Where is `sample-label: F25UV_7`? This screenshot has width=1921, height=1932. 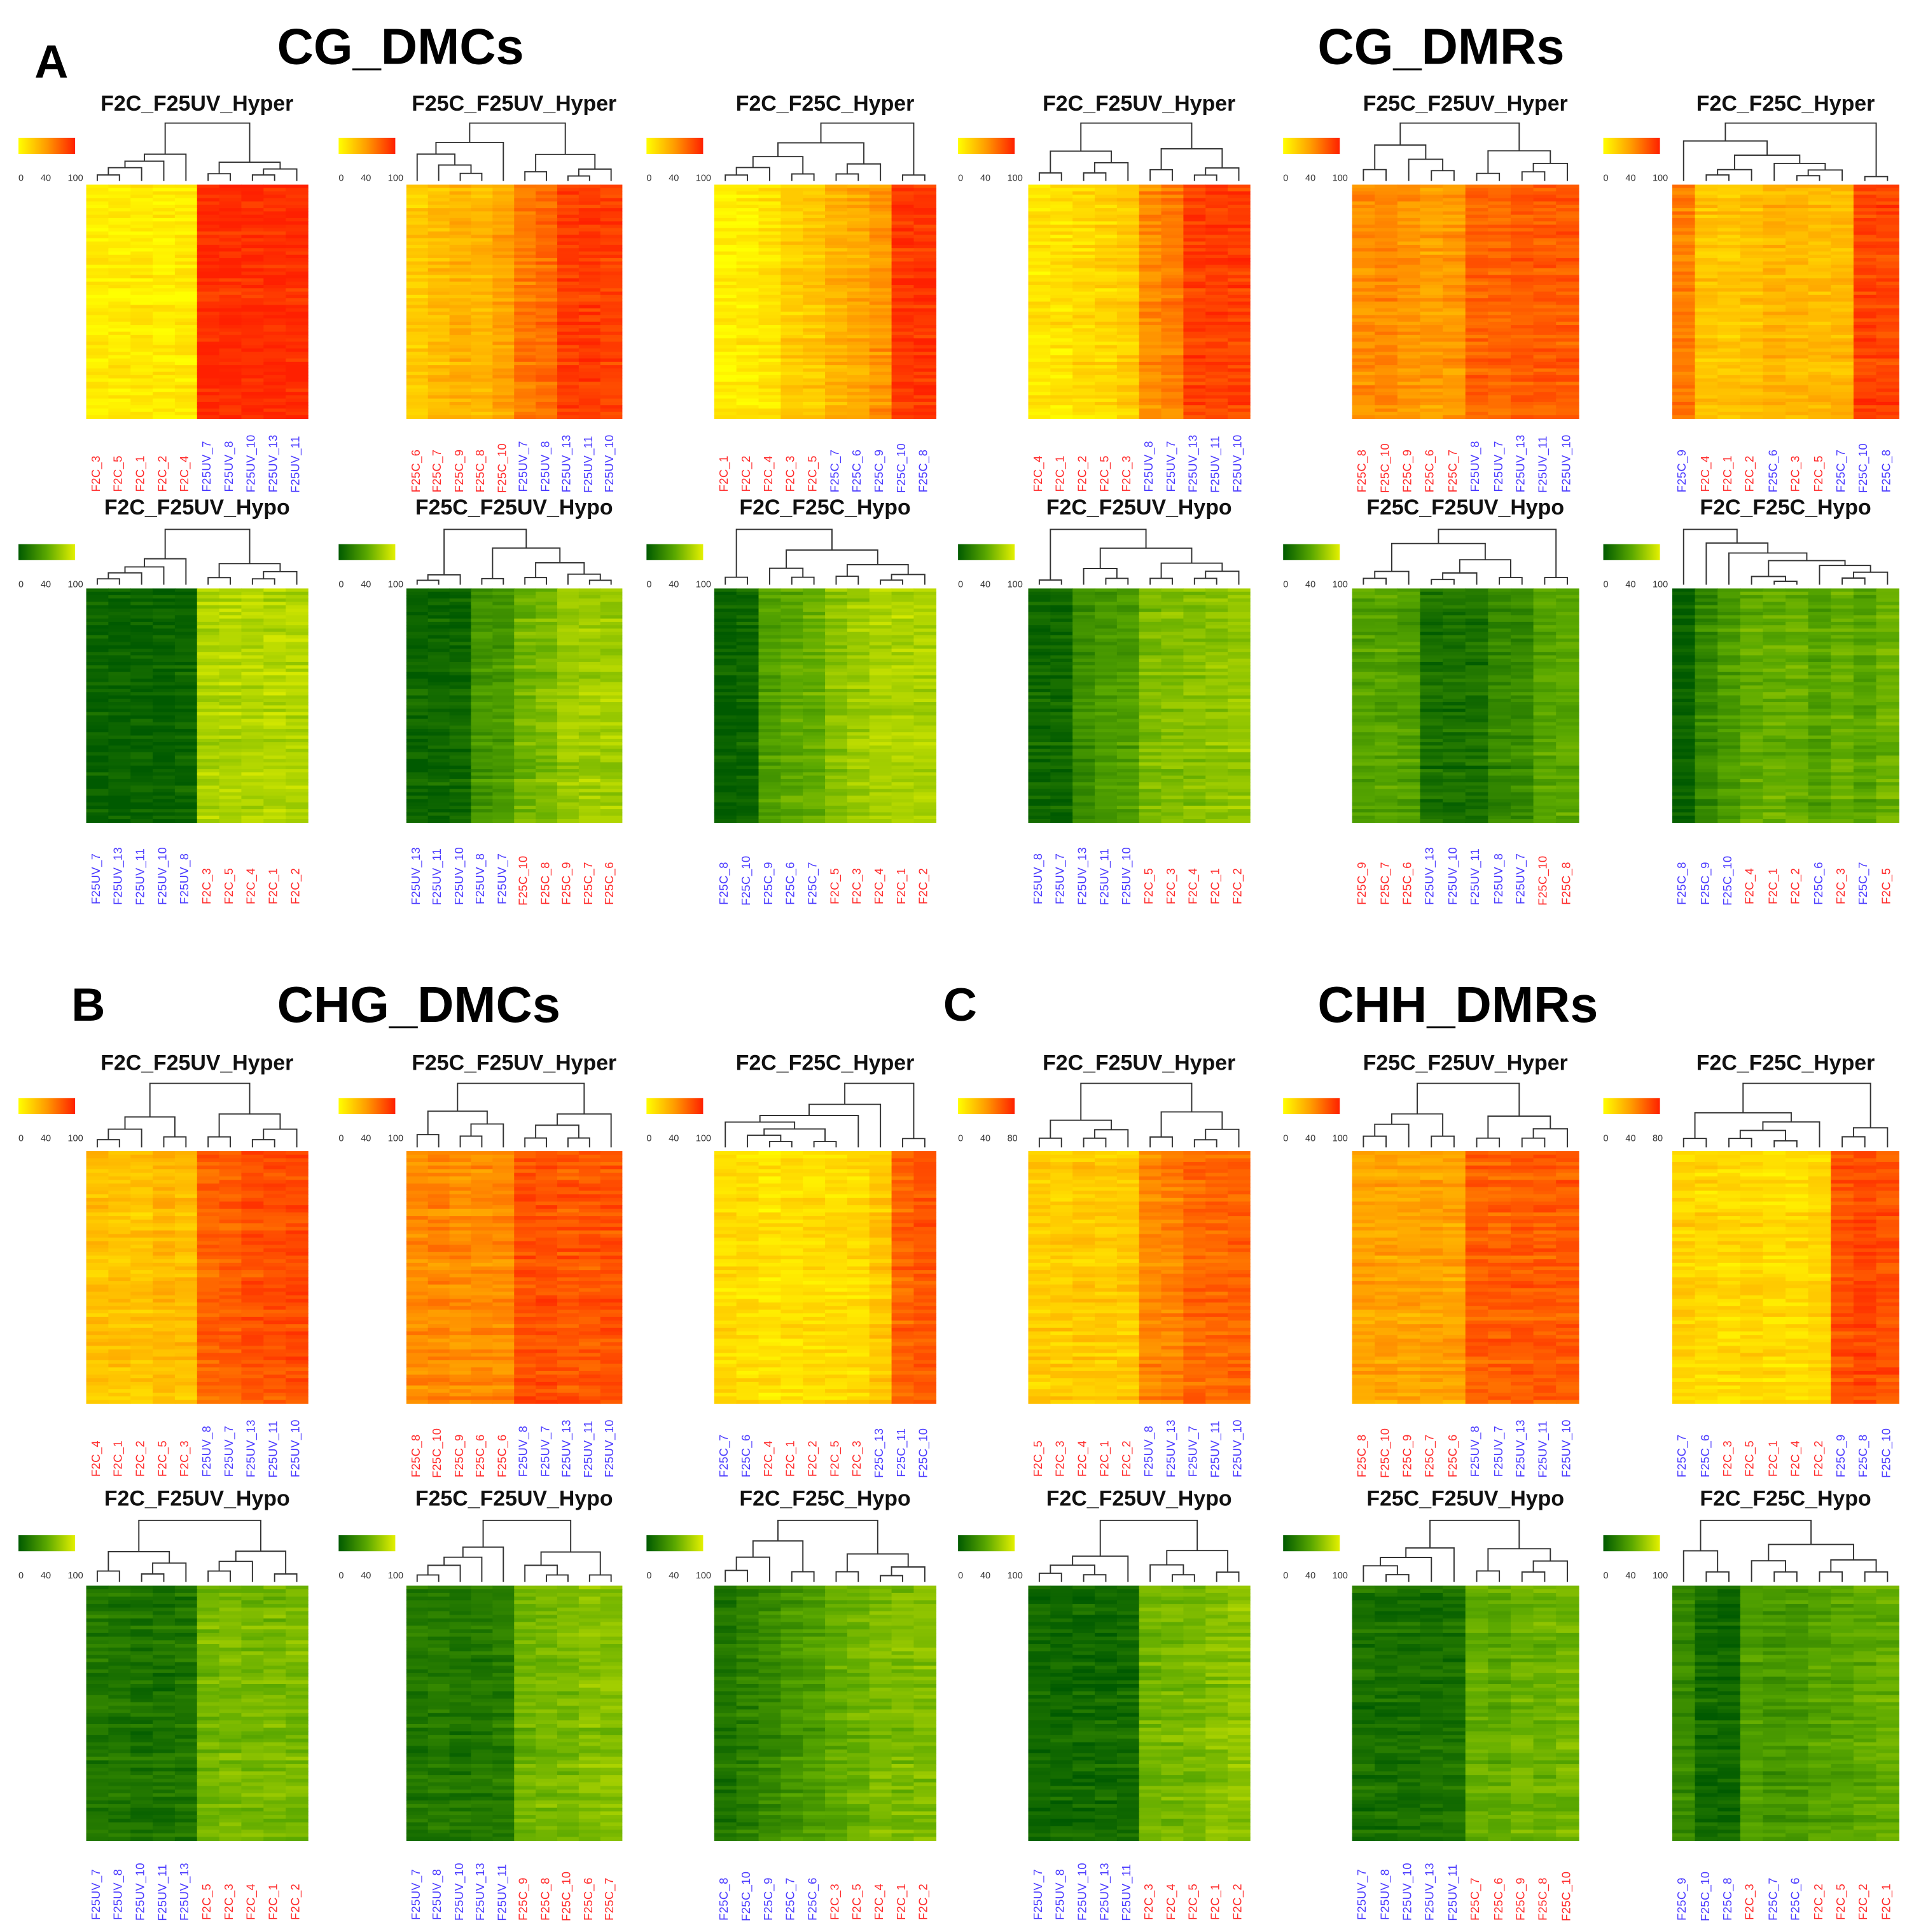 sample-label: F25UV_7 is located at coordinates (1499, 467).